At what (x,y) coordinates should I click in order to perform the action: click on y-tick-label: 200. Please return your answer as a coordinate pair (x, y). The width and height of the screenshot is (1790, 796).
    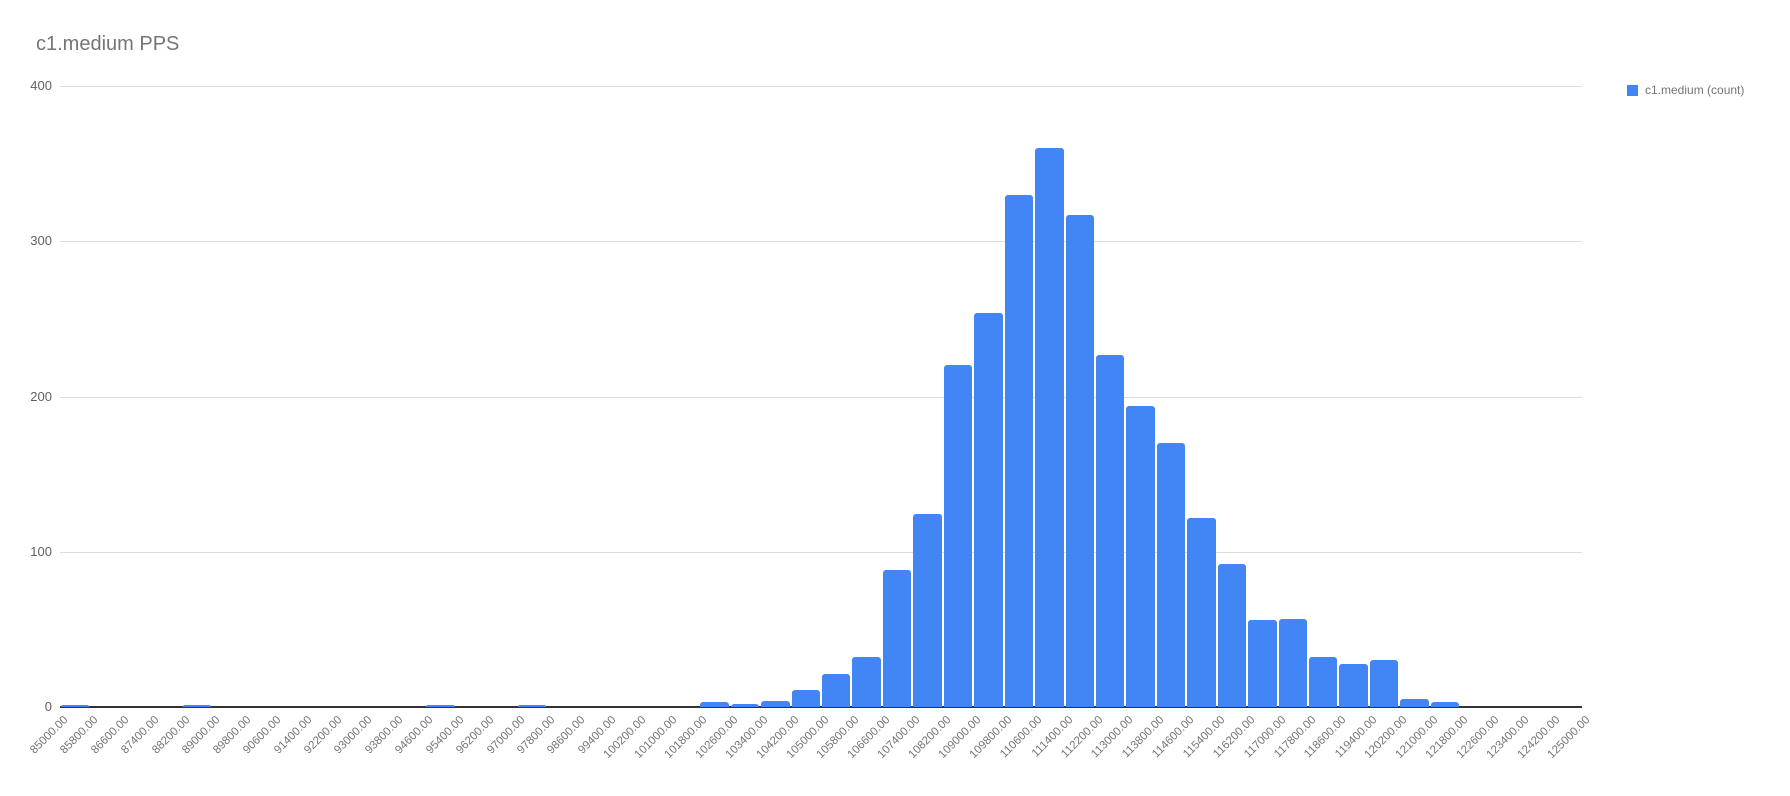
    Looking at the image, I should click on (41, 396).